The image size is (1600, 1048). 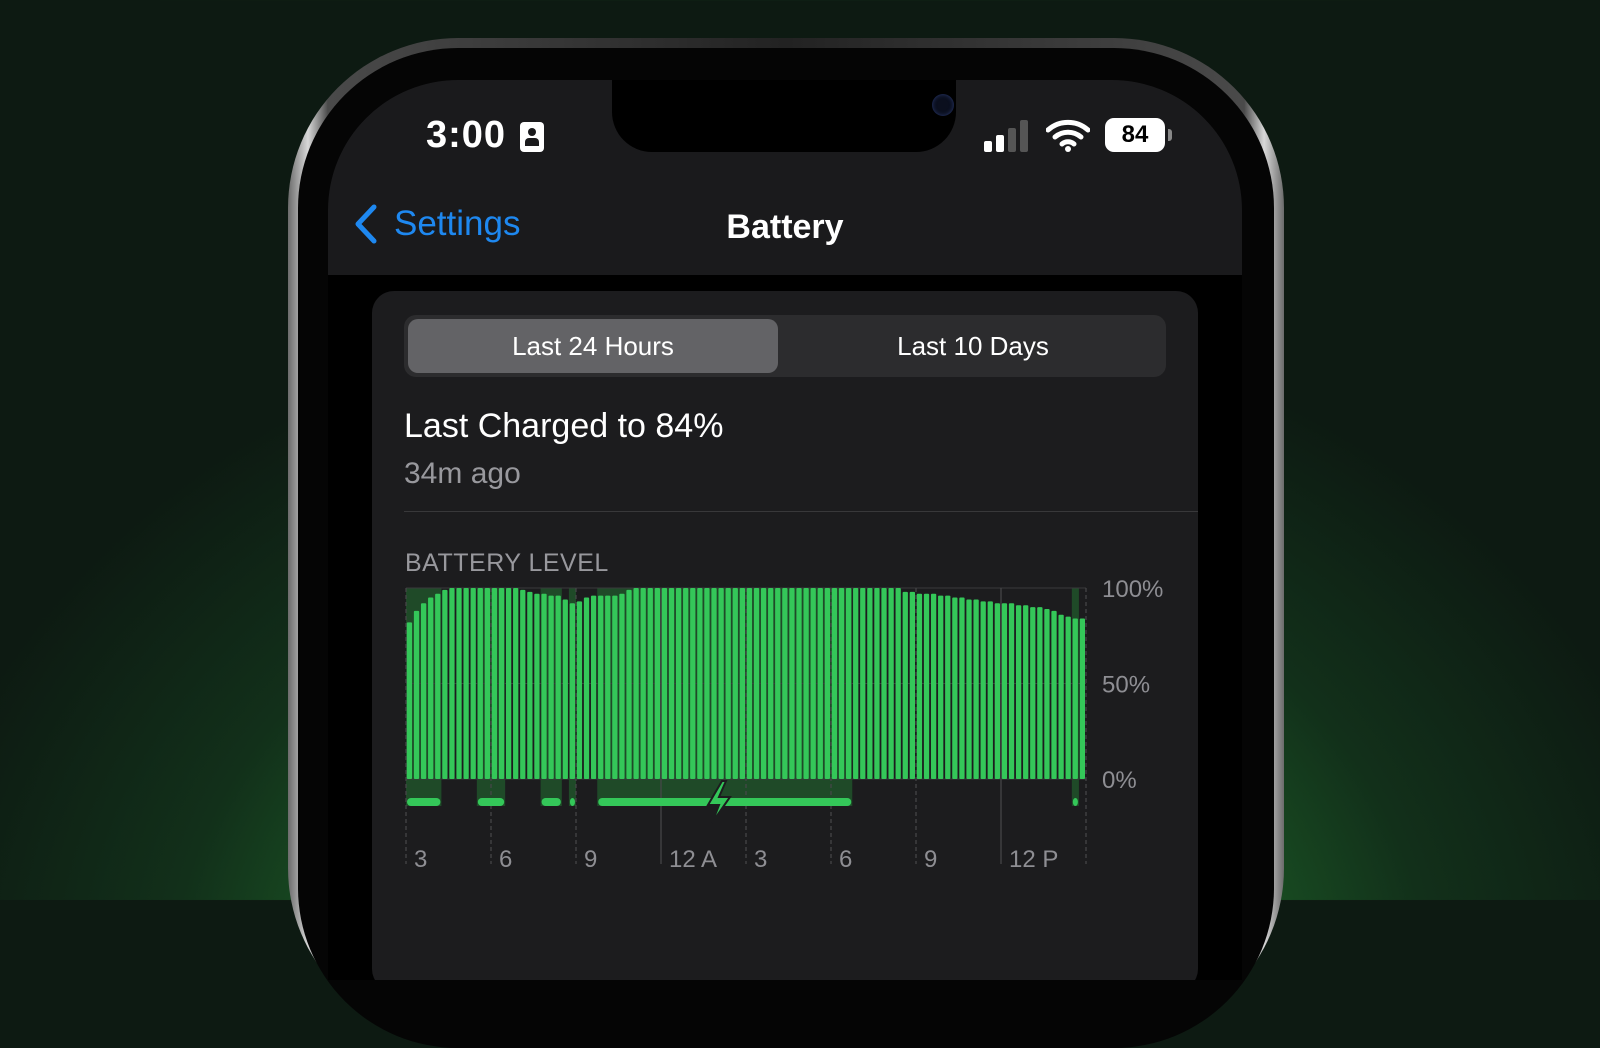 I want to click on charging-bolt-icon, so click(x=719, y=802).